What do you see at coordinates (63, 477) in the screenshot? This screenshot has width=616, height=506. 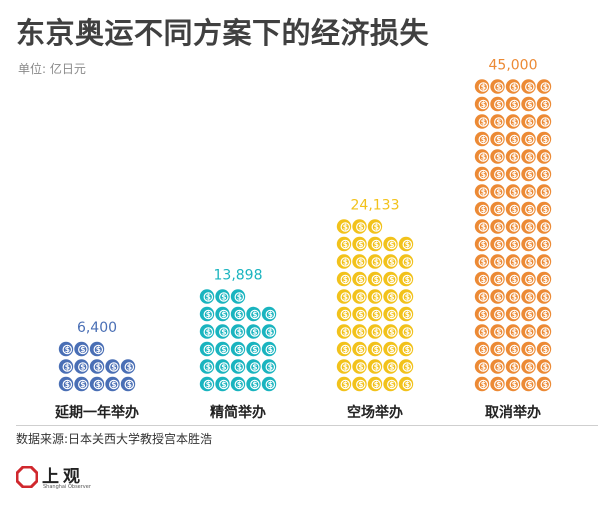 I see `logo-text: 上观` at bounding box center [63, 477].